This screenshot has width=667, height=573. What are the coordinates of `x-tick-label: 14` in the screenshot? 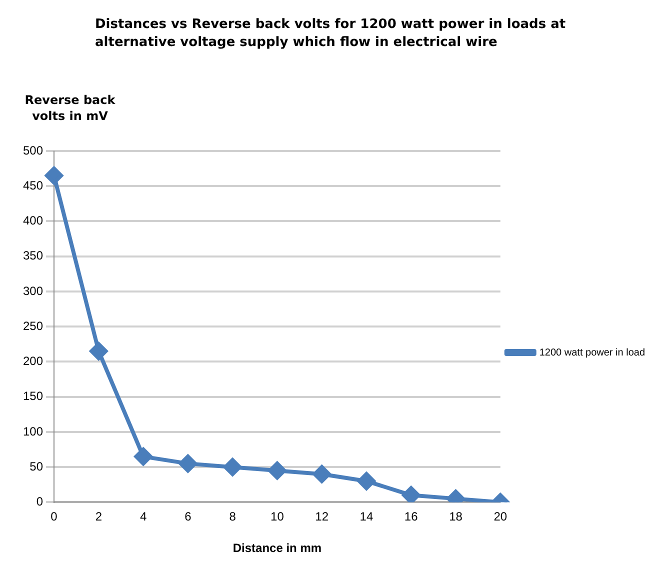 It's located at (367, 517).